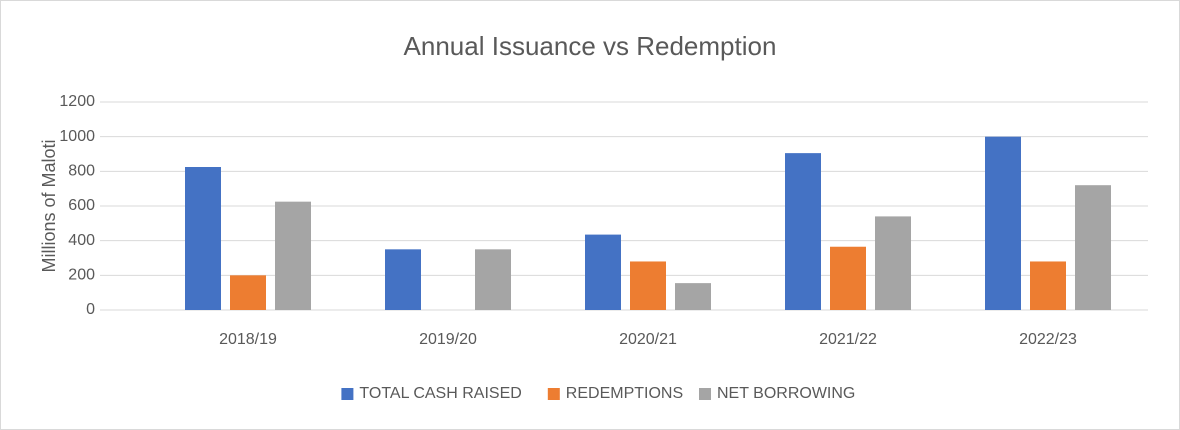 This screenshot has height=430, width=1180. What do you see at coordinates (81, 171) in the screenshot?
I see `y-tick-label: 800` at bounding box center [81, 171].